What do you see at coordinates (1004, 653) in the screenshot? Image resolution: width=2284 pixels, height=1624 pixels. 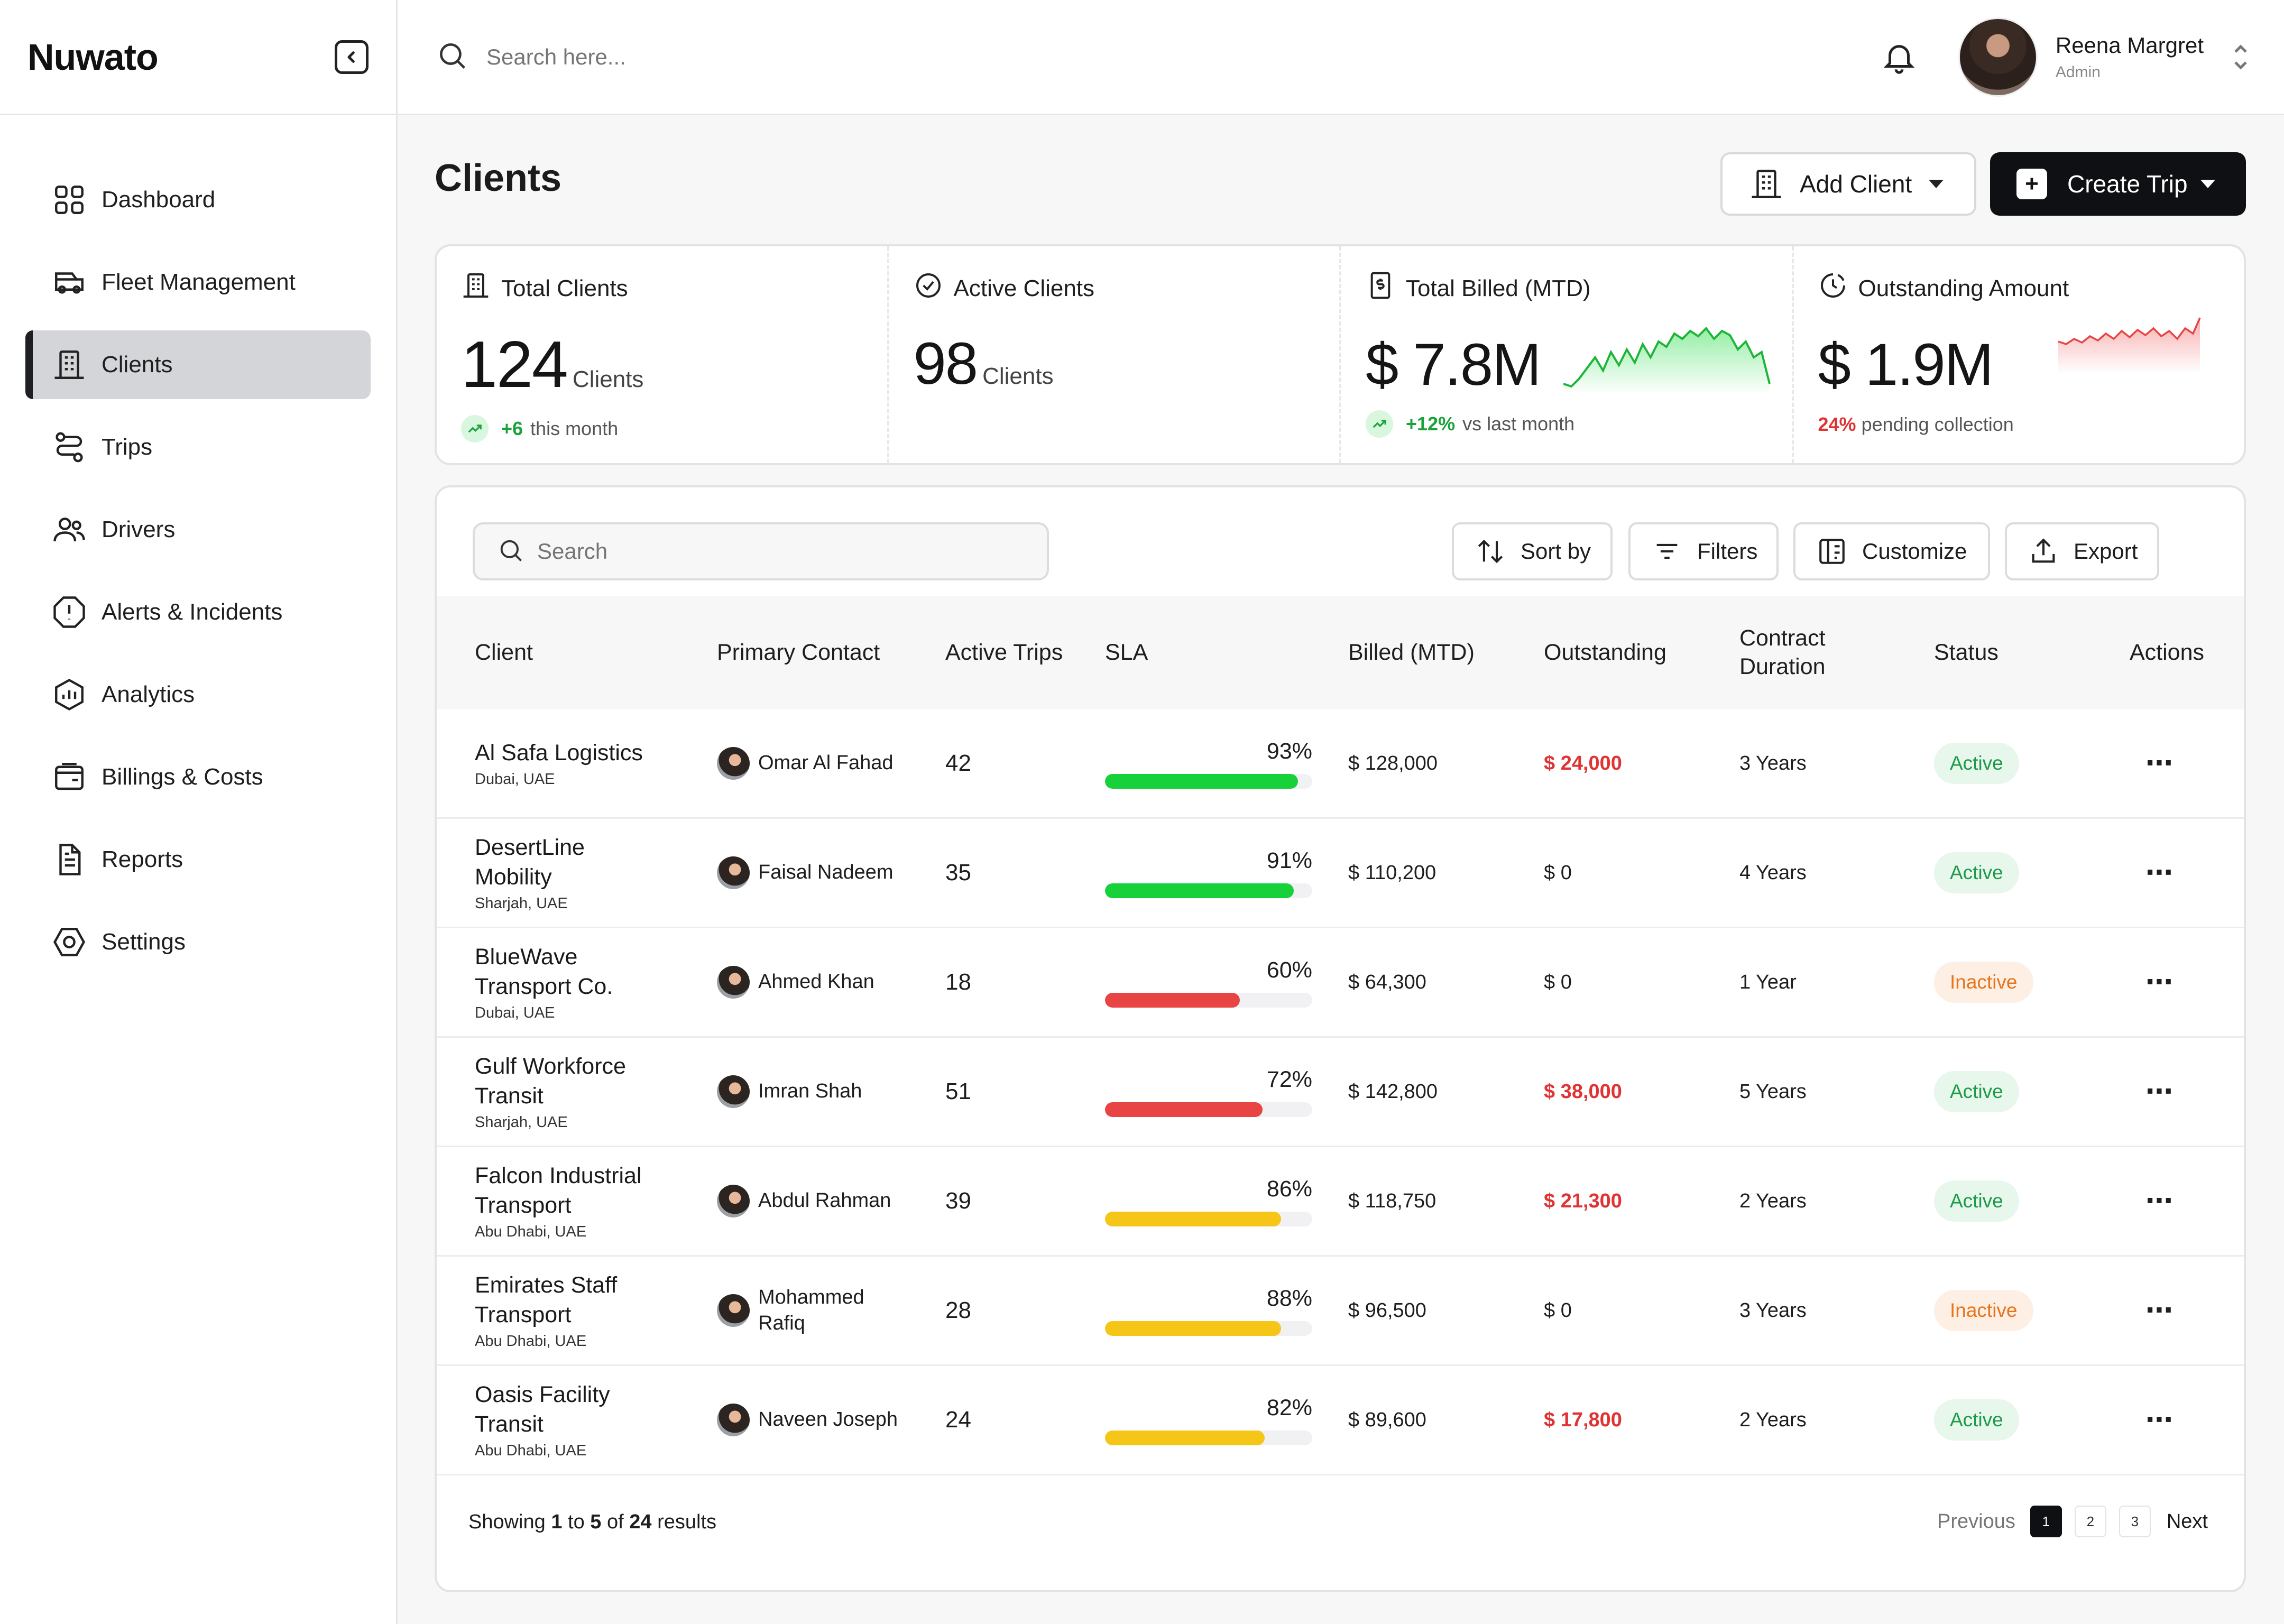 I see `col-active-trips: Active Trips` at bounding box center [1004, 653].